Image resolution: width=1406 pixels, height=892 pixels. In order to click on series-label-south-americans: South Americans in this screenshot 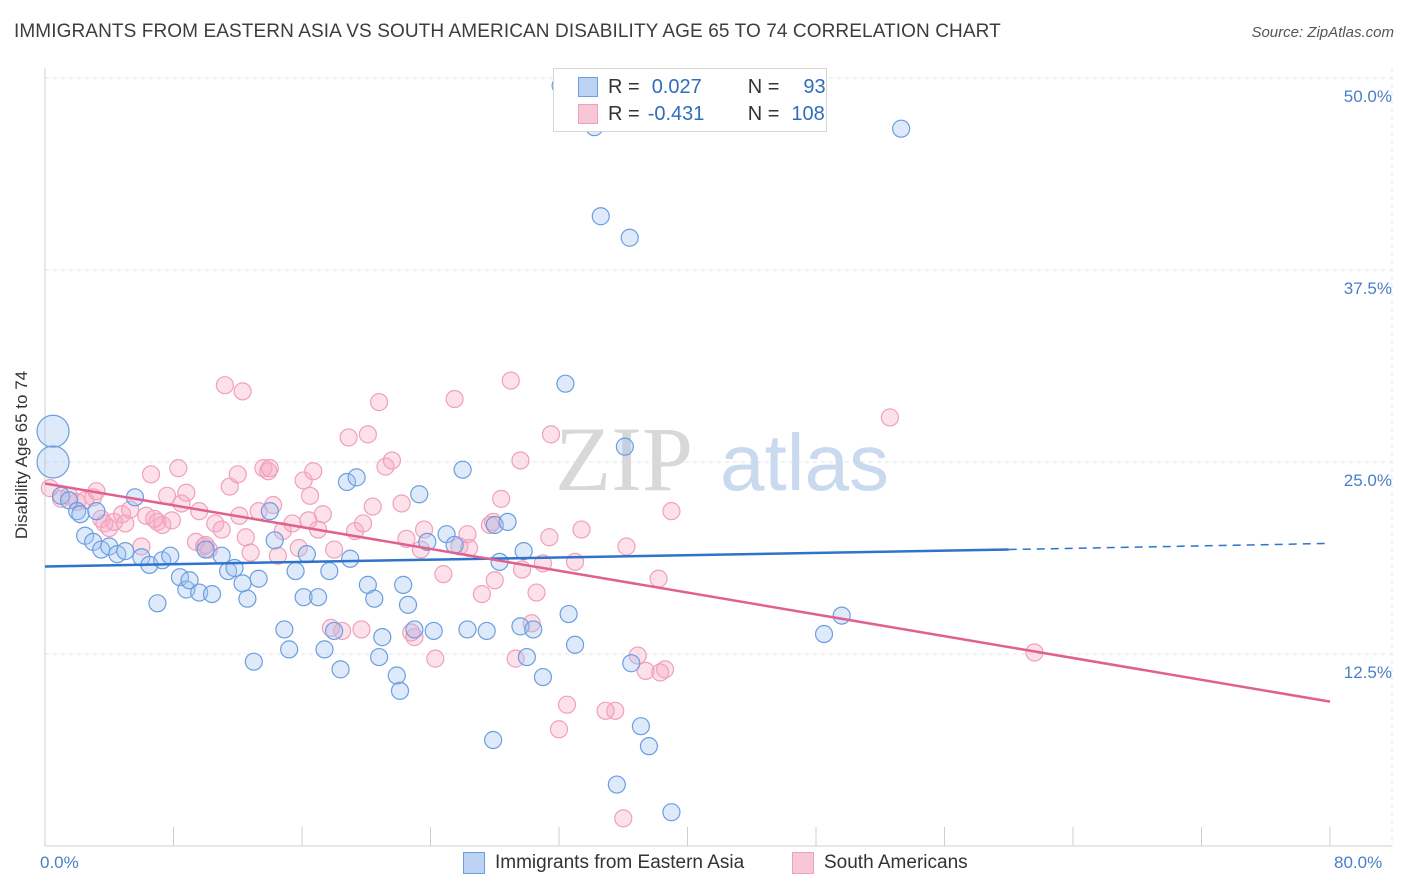, I will do `click(896, 862)`.